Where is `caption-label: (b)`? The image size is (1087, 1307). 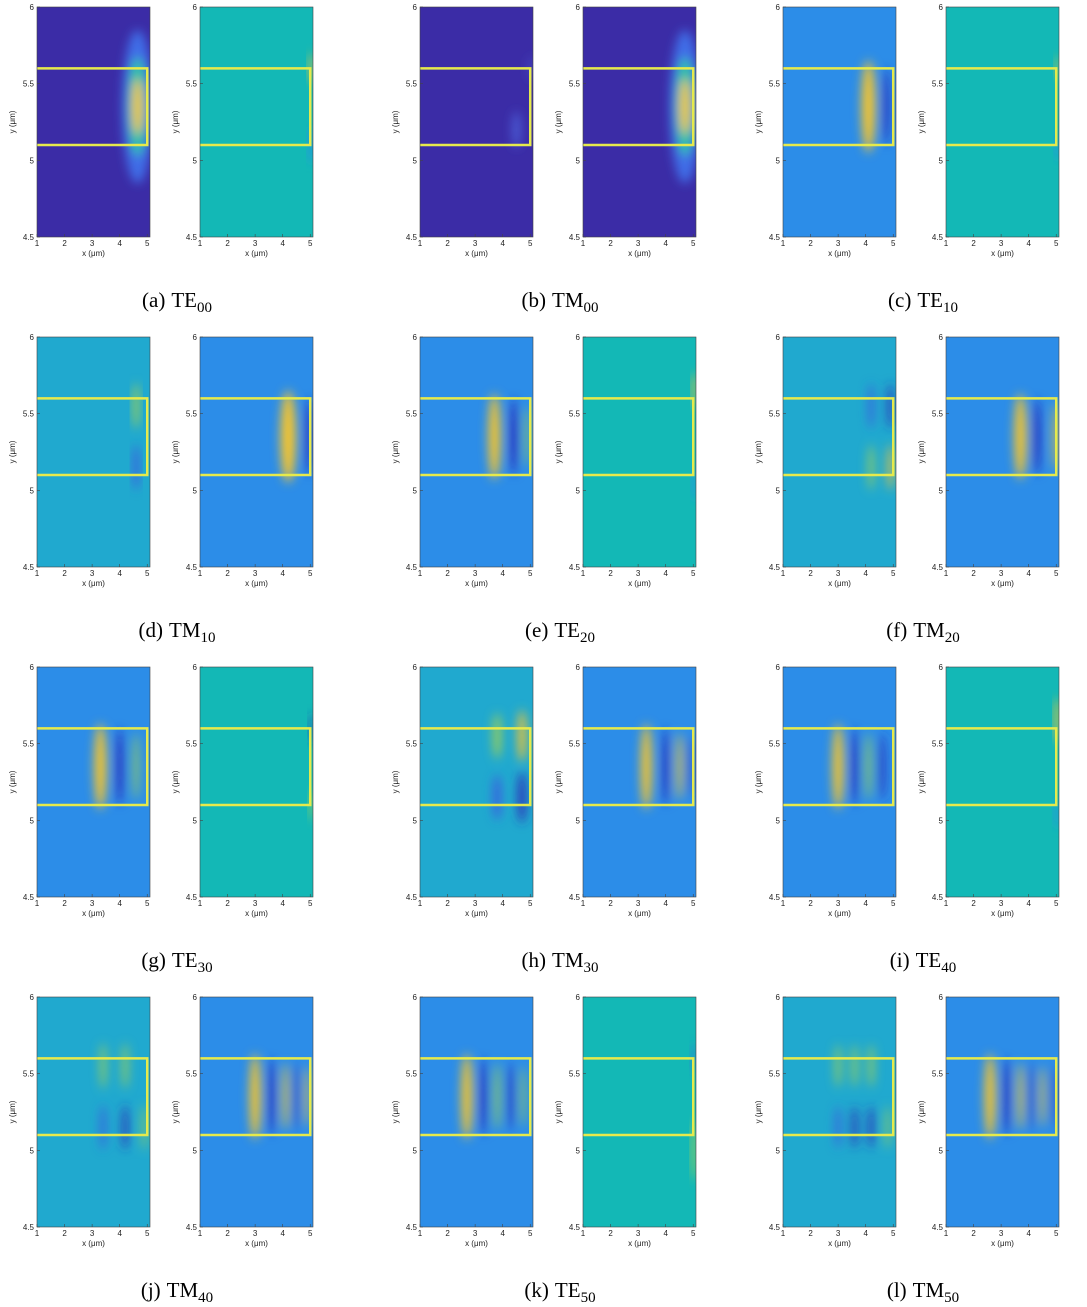 caption-label: (b) is located at coordinates (534, 300).